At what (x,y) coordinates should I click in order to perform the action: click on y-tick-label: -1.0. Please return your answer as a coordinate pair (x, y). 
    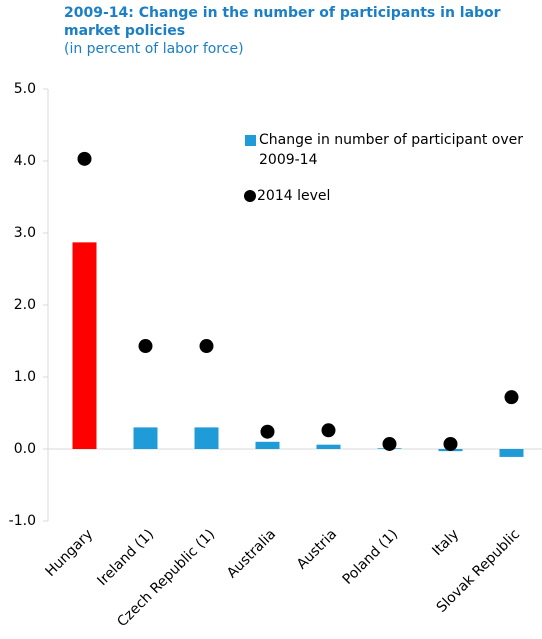
    Looking at the image, I should click on (22, 521).